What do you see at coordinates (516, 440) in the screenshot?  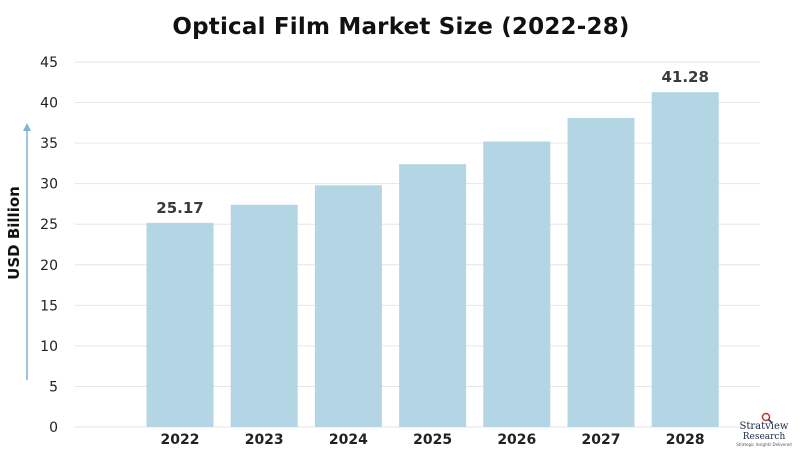 I see `x-tick-label: 2026` at bounding box center [516, 440].